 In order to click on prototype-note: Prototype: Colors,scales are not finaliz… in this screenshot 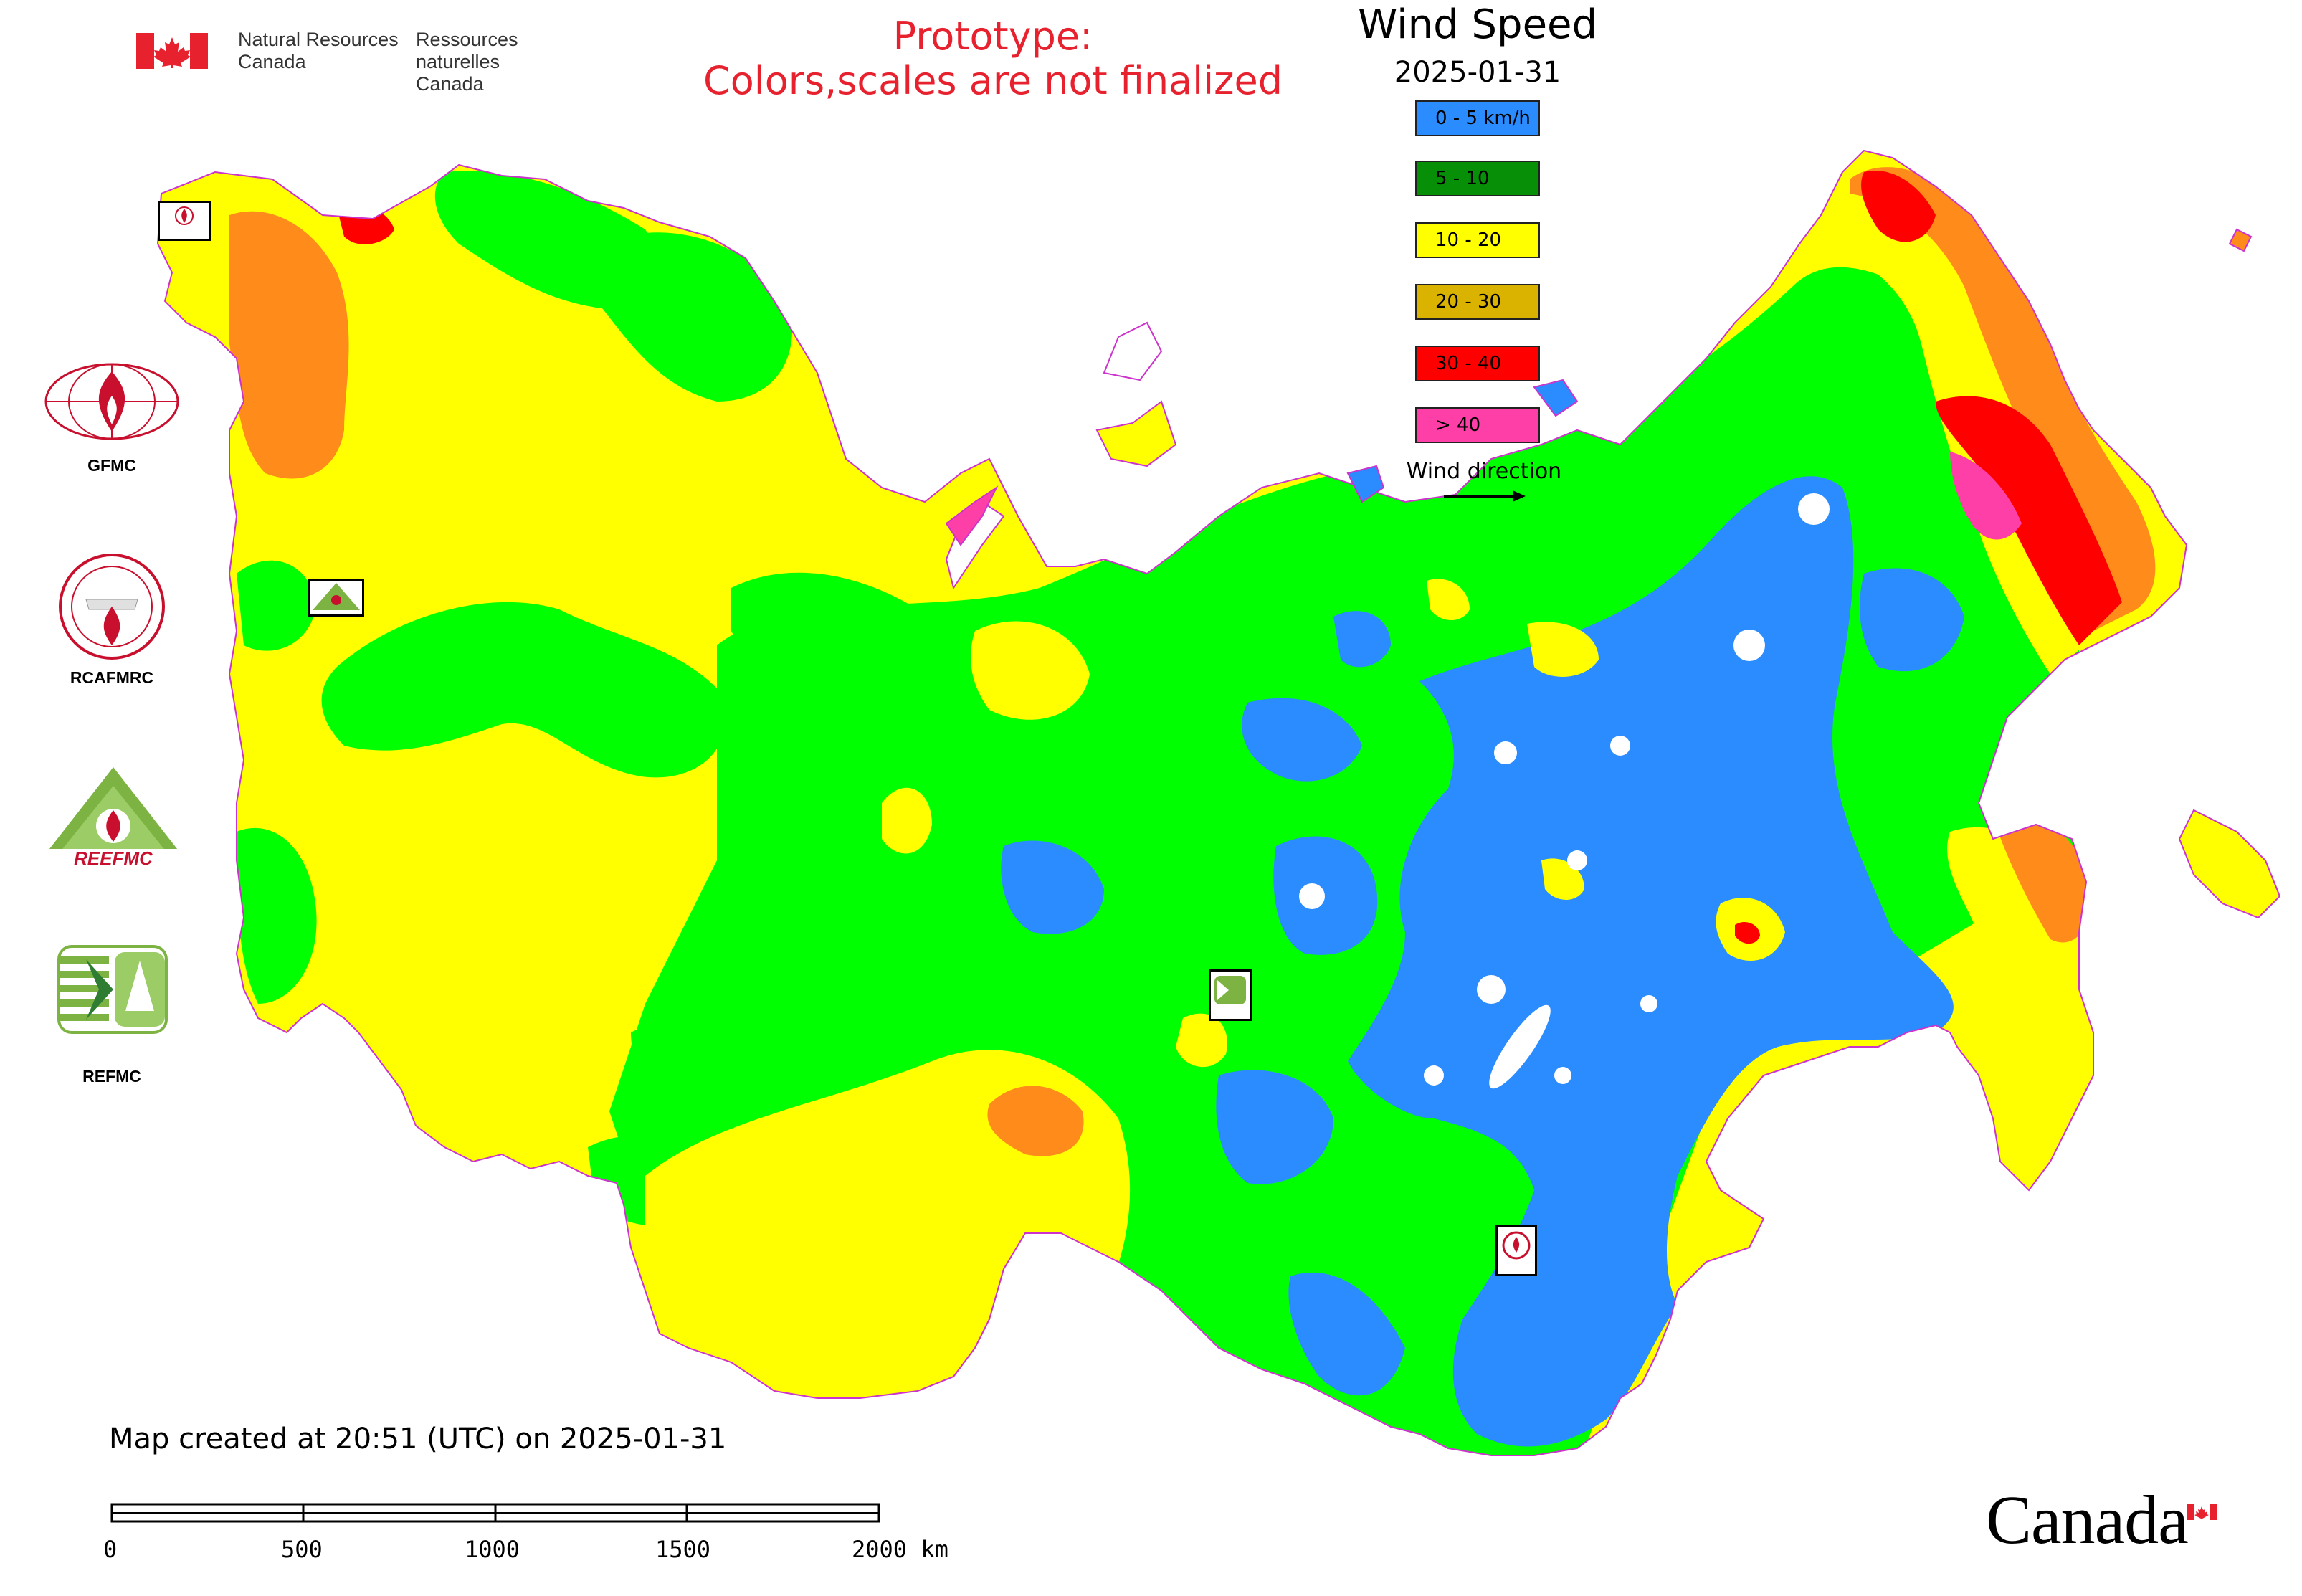, I will do `click(993, 58)`.